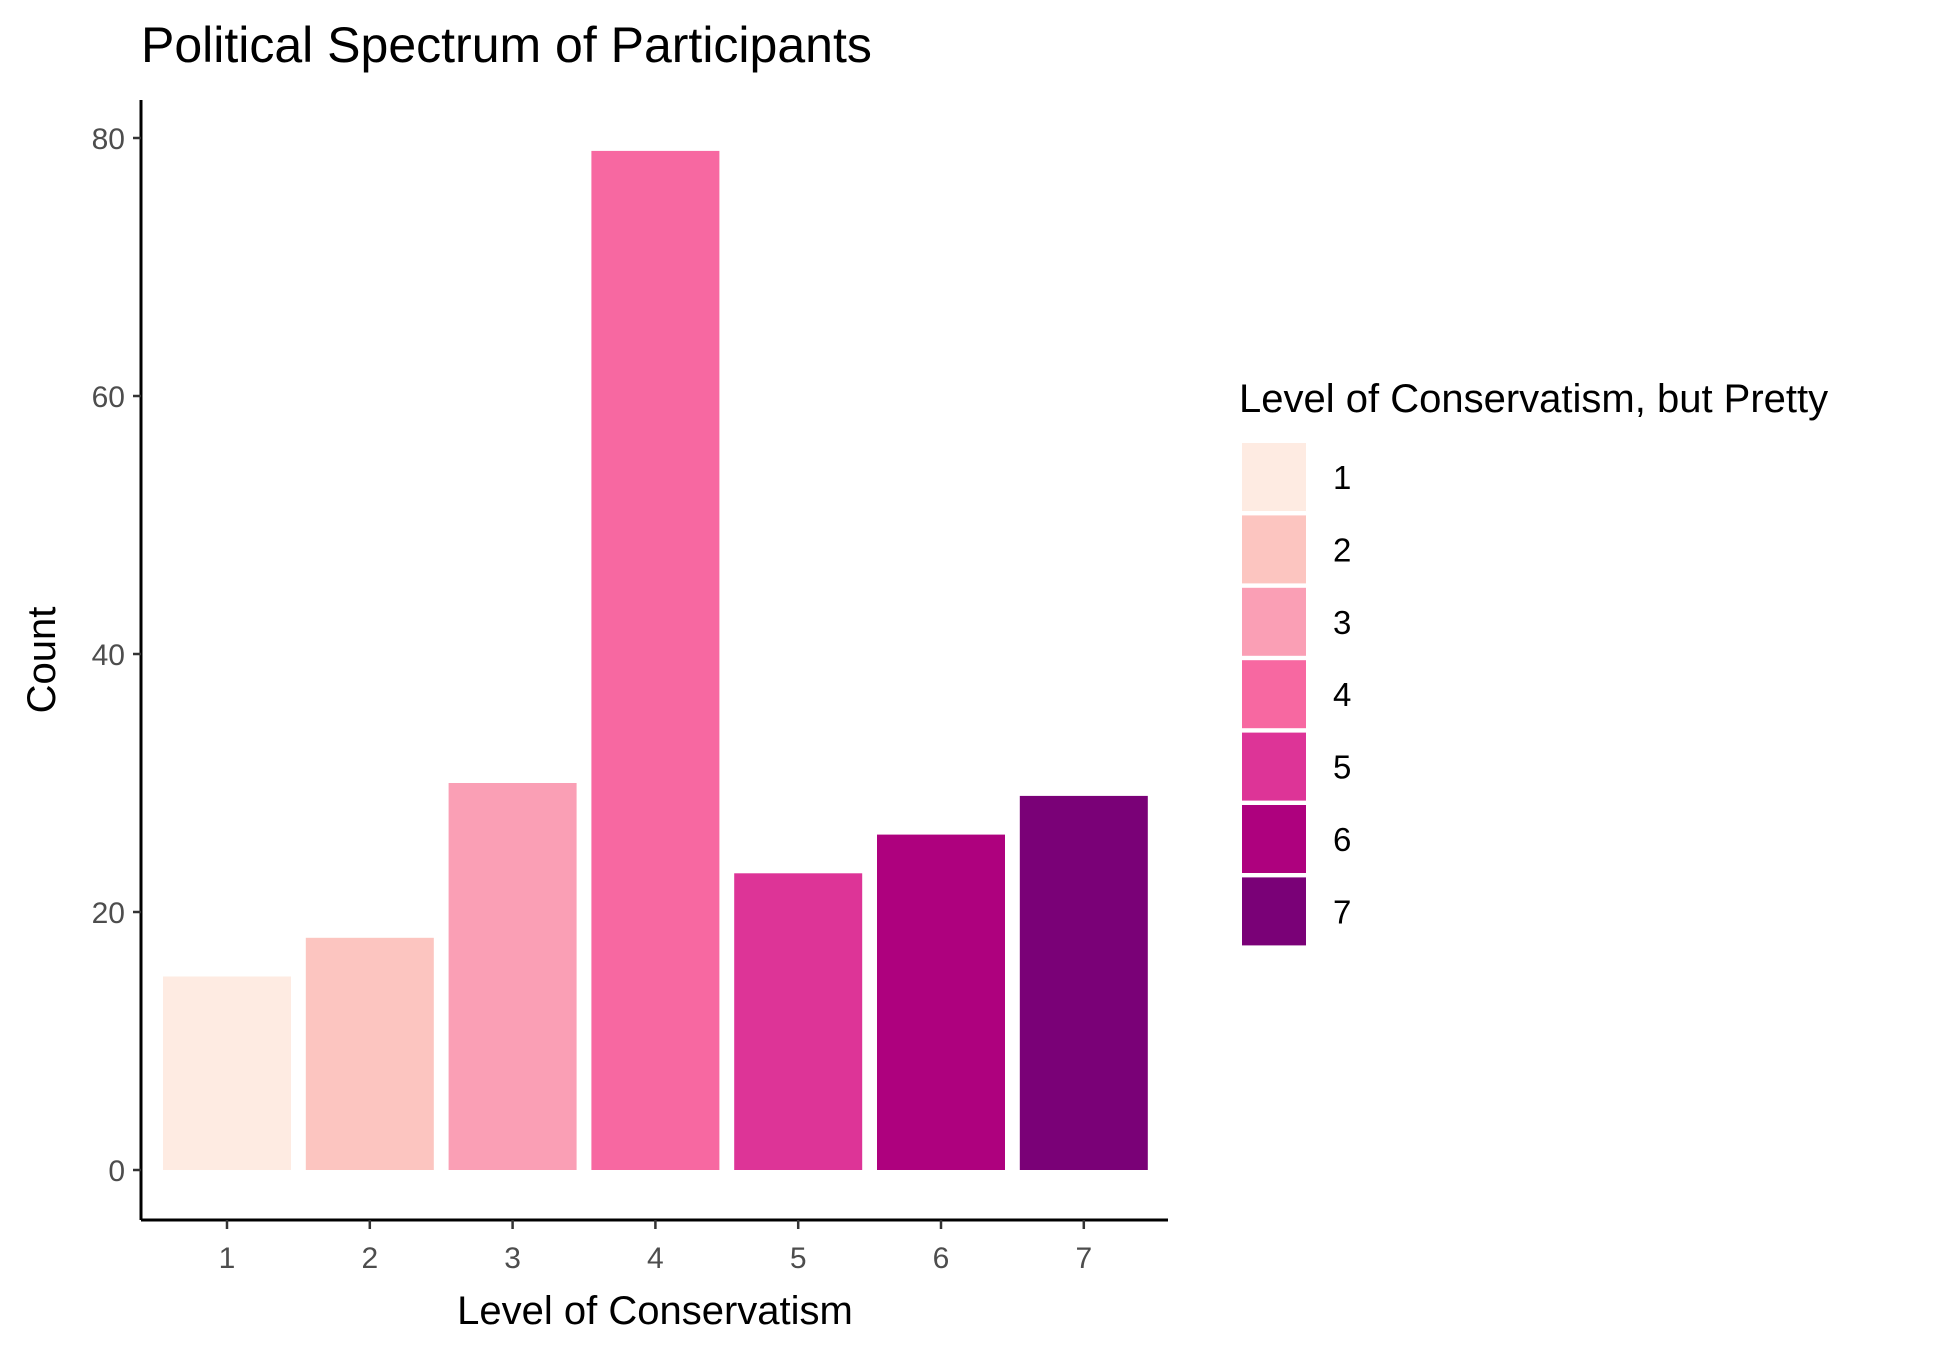 The image size is (1950, 1350). What do you see at coordinates (512, 1258) in the screenshot?
I see `x-tick-label: 3` at bounding box center [512, 1258].